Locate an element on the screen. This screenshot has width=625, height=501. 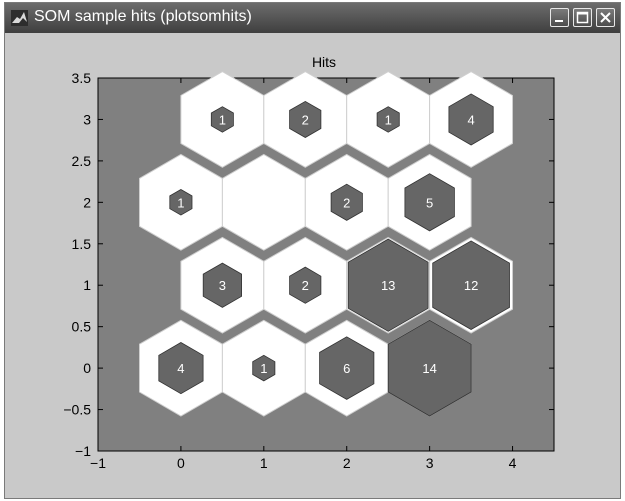
y-tick-label: 3 is located at coordinates (87, 119).